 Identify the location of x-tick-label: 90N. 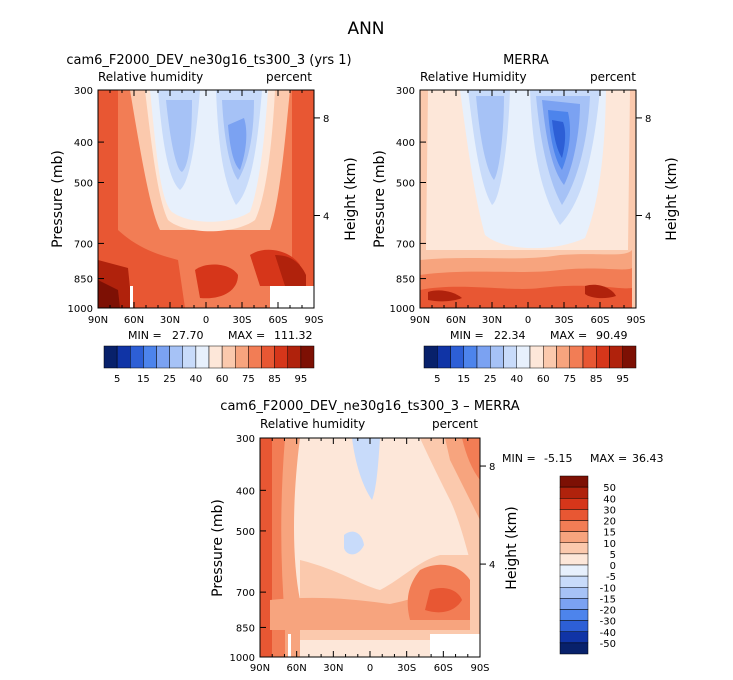
(98, 320).